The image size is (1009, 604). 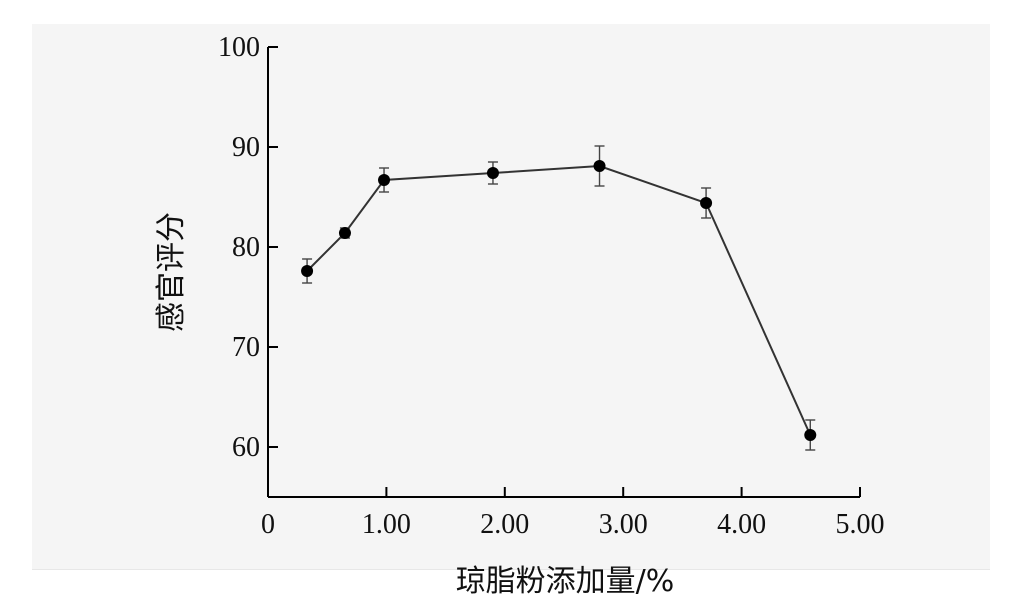 What do you see at coordinates (171, 272) in the screenshot?
I see `y-axis-title: 感官评分` at bounding box center [171, 272].